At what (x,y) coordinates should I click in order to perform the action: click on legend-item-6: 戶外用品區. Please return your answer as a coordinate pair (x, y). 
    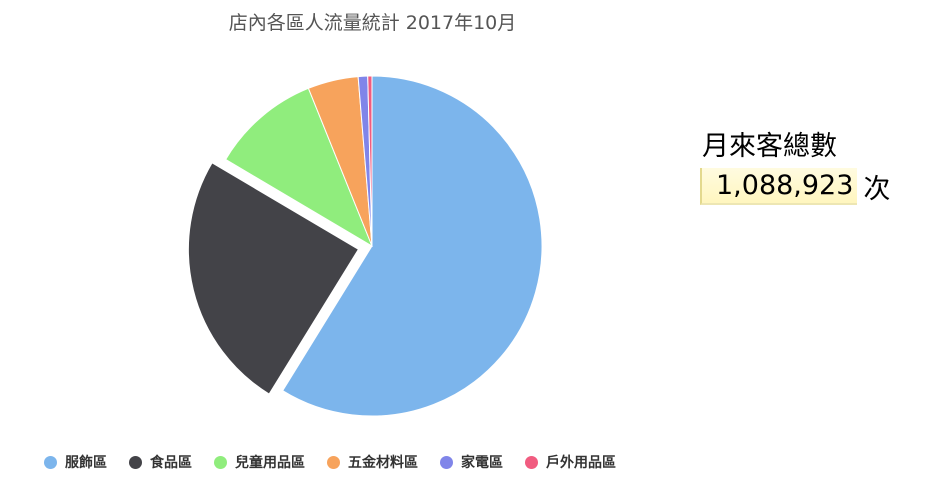
    Looking at the image, I should click on (570, 462).